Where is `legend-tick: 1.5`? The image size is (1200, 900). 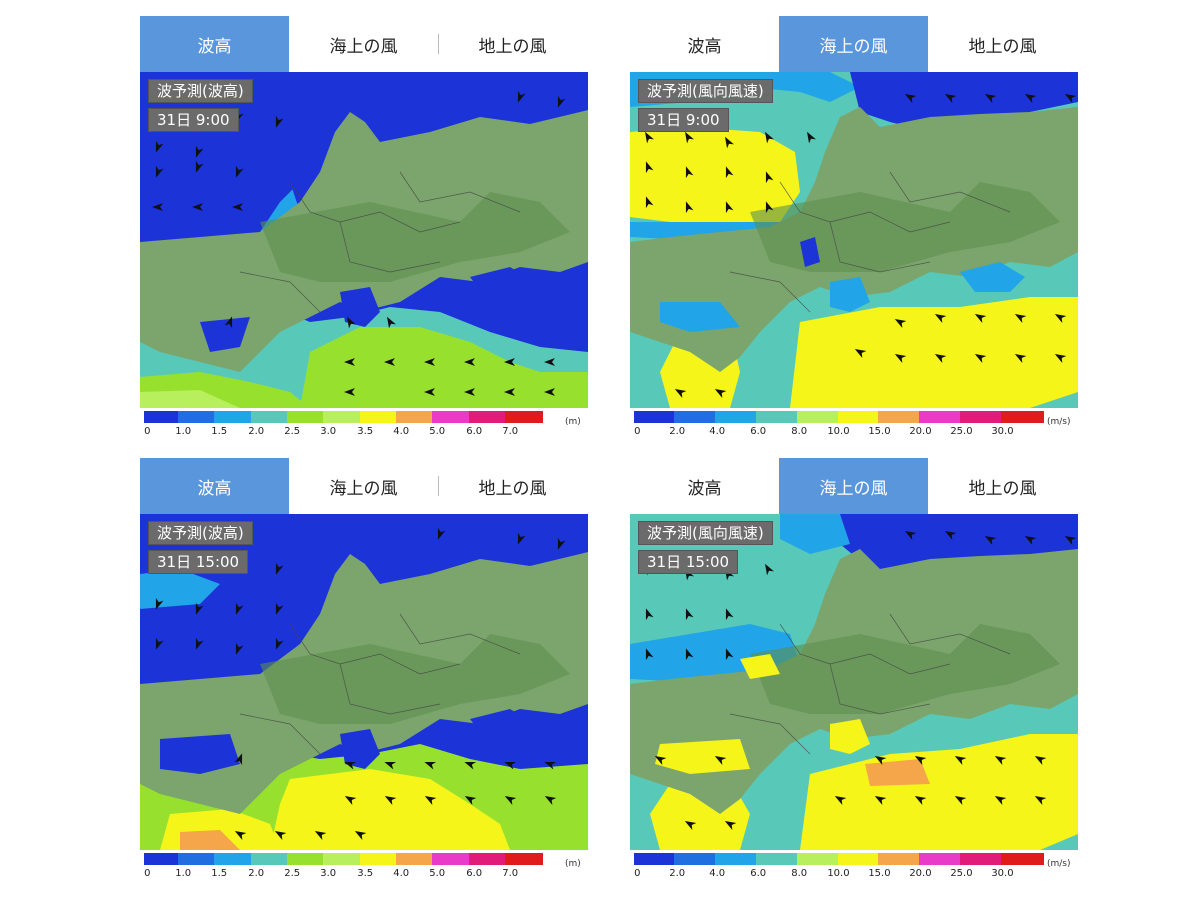
legend-tick: 1.5 is located at coordinates (219, 431).